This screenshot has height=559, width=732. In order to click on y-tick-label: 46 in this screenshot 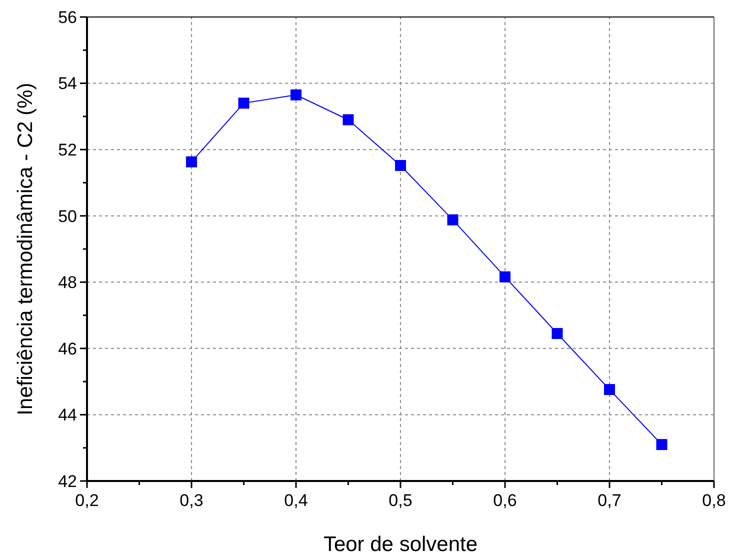, I will do `click(67, 348)`.